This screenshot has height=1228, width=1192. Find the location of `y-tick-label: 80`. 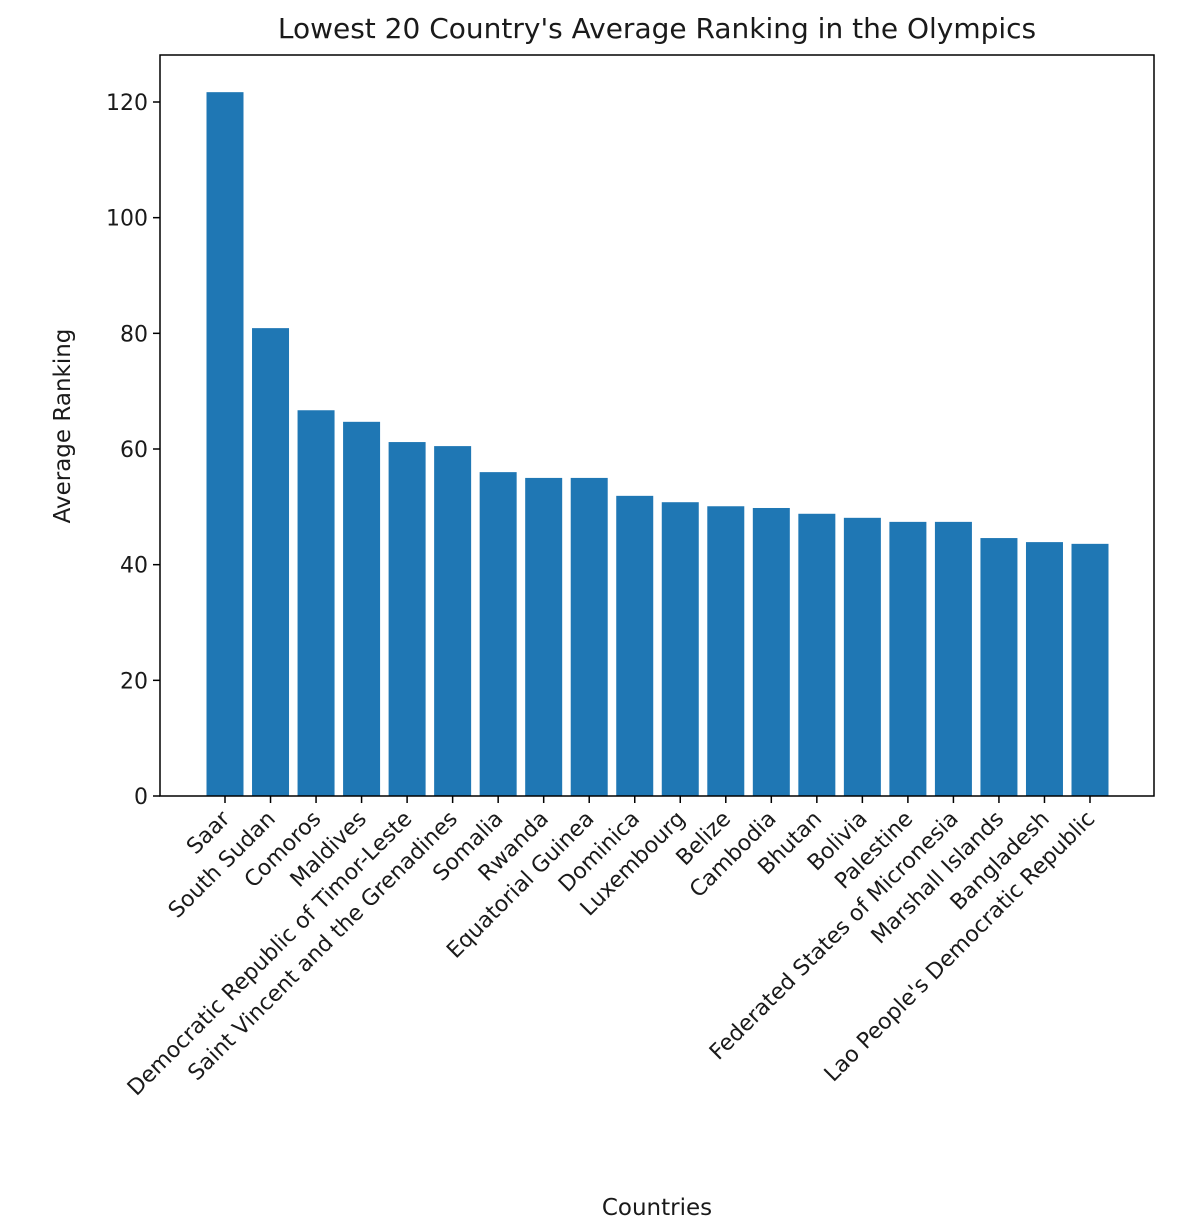

y-tick-label: 80 is located at coordinates (134, 334).